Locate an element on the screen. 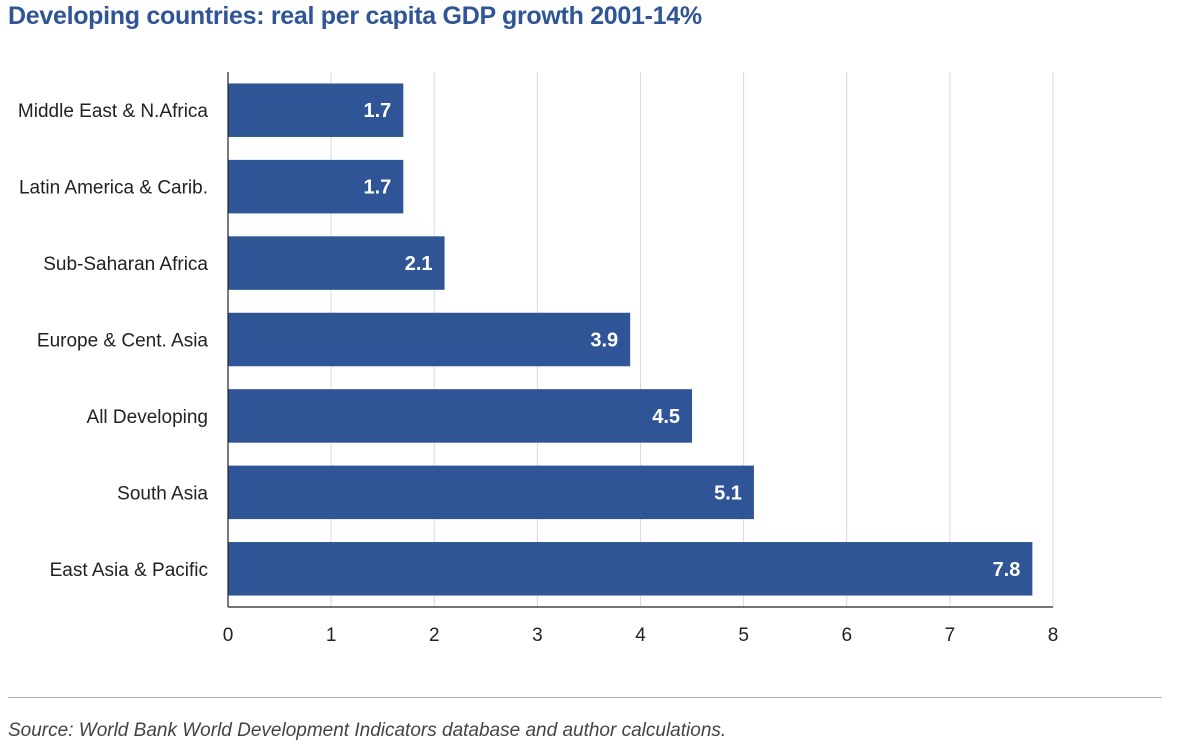  data-label: 7.8 is located at coordinates (1007, 570).